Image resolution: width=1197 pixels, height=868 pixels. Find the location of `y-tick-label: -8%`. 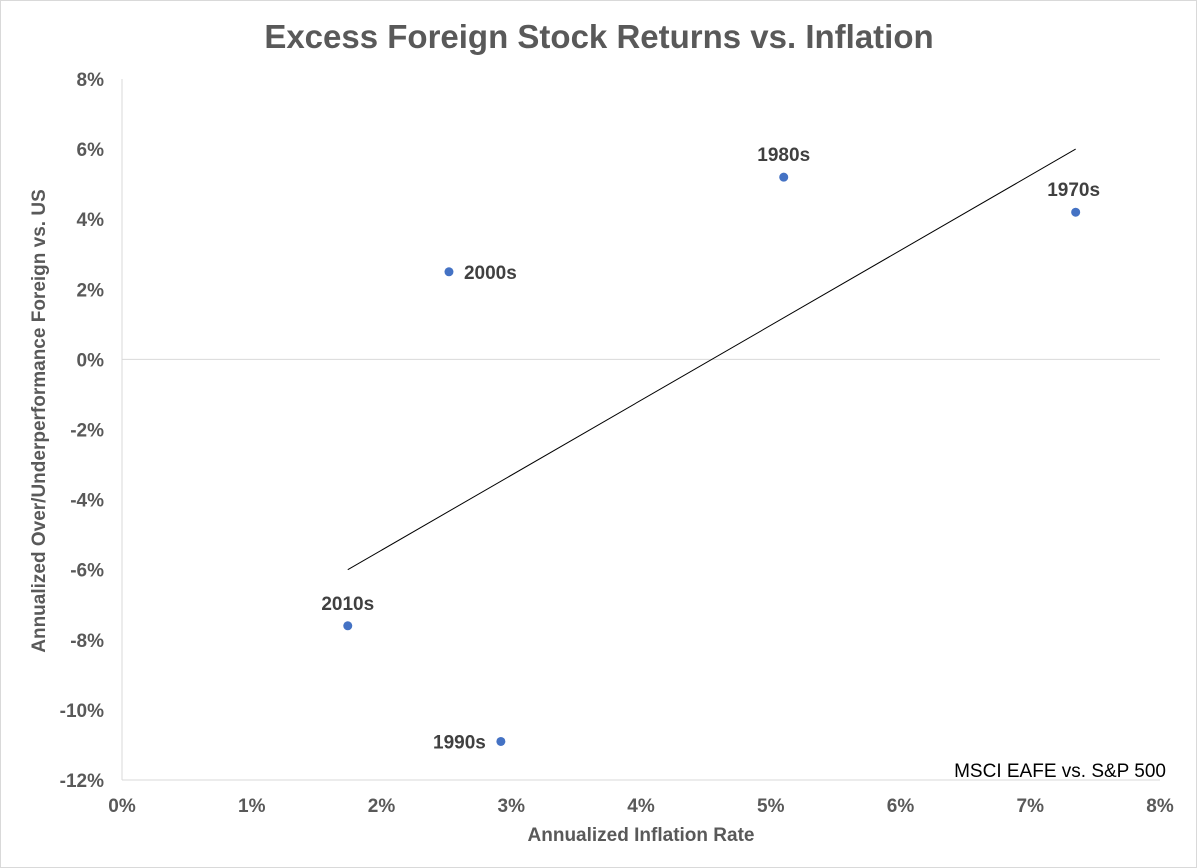

y-tick-label: -8% is located at coordinates (87, 641).